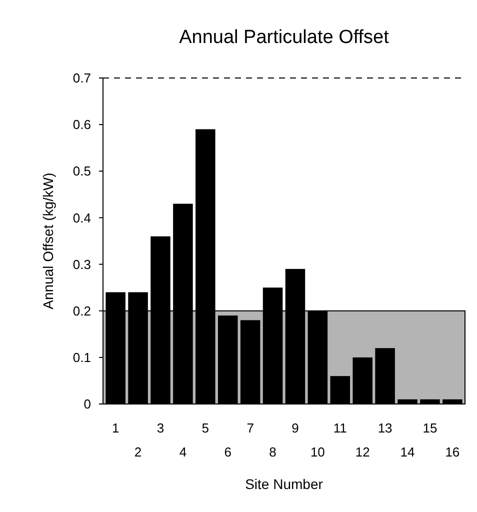  I want to click on y-tick-label: 0.2, so click(81, 310).